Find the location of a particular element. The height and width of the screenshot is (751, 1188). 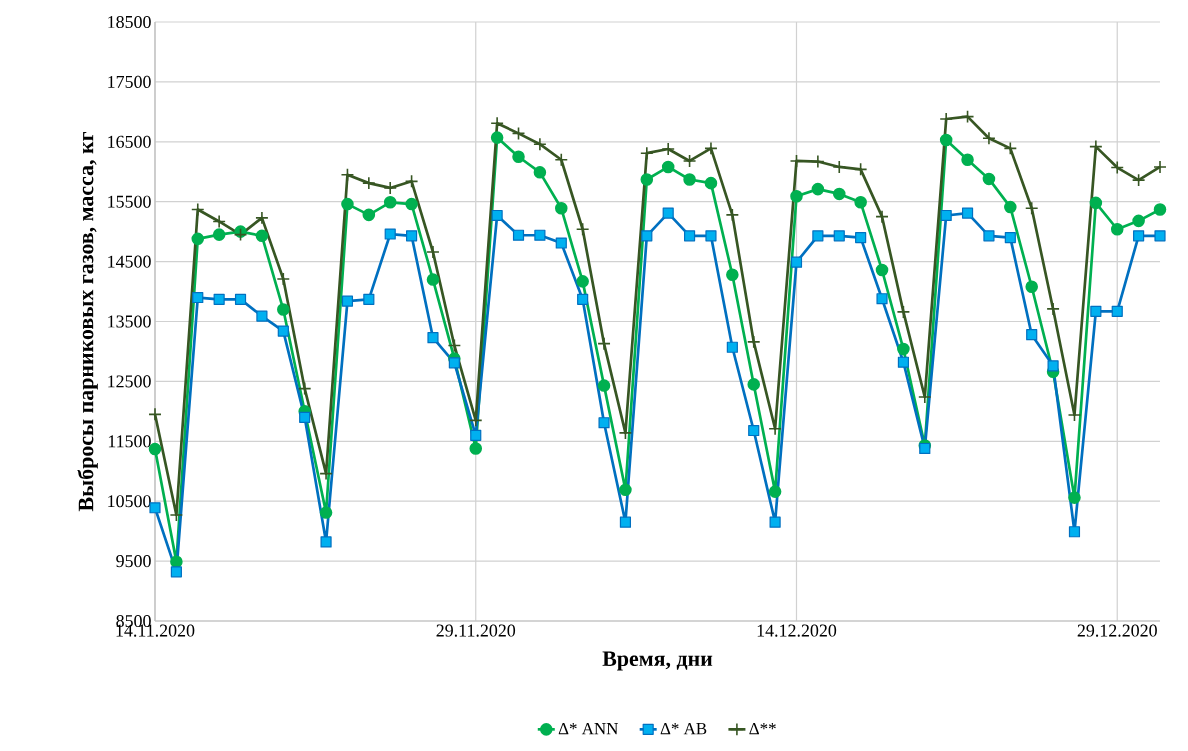

y-tick-label: 18500 is located at coordinates (129, 22).